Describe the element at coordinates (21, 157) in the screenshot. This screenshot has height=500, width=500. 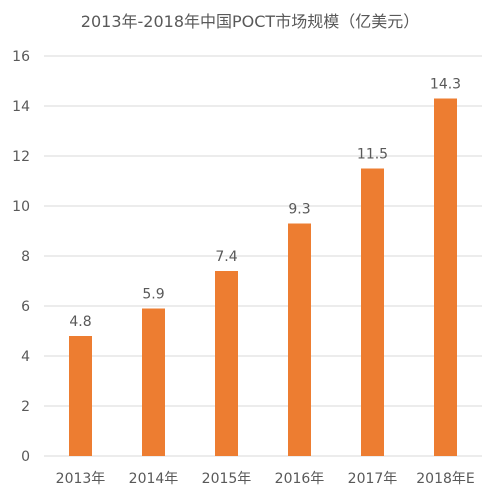
I see `y-tick-label: 12` at that location.